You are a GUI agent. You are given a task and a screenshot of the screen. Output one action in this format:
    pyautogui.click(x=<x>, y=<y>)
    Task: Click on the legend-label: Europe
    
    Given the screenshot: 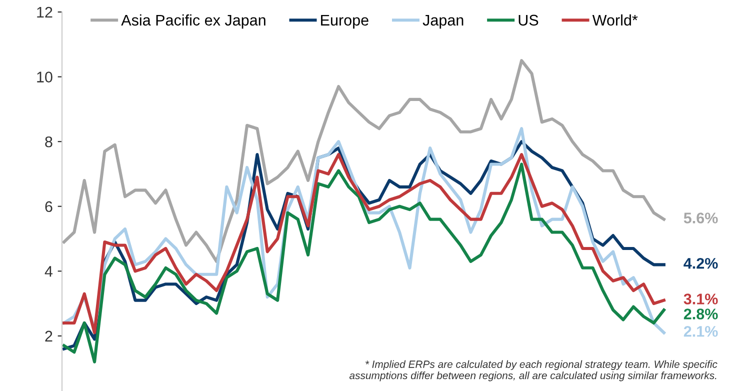 What is the action you would take?
    pyautogui.click(x=344, y=21)
    